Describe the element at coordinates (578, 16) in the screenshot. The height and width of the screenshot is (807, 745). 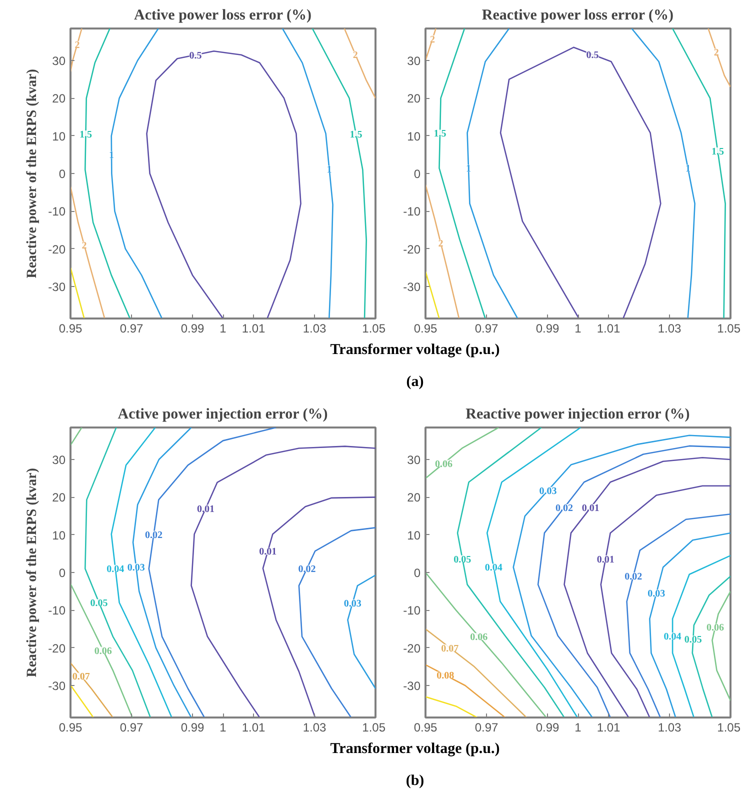
I see `chart-title: Reactive power loss error (%)` at that location.